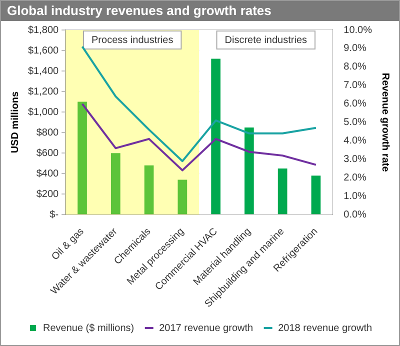 The width and height of the screenshot is (400, 346). Describe the element at coordinates (44, 92) in the screenshot. I see `y-tick-label: $1,200` at that location.